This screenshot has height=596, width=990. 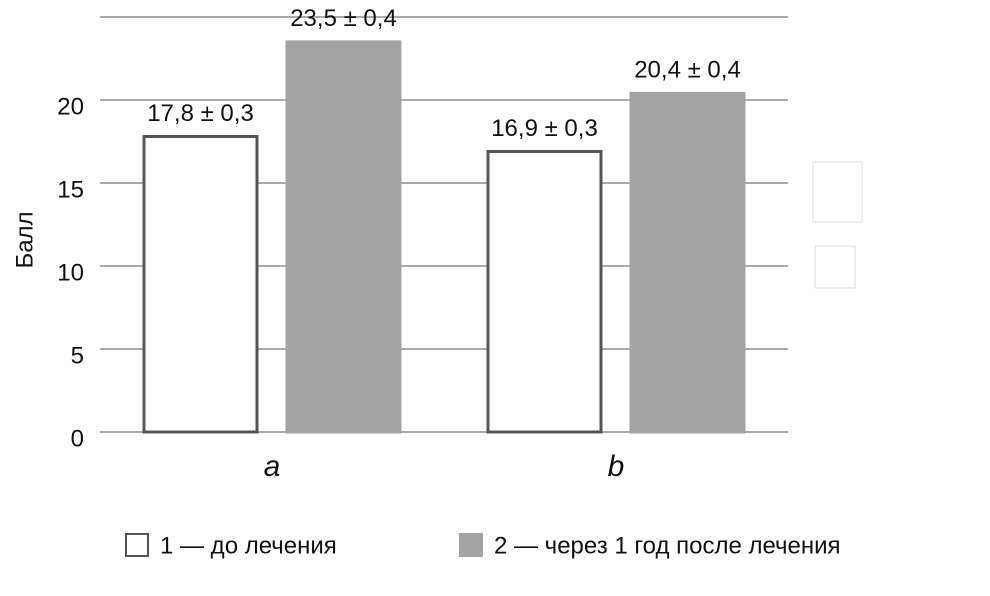 I want to click on y-tick-label: 10, so click(x=70, y=272).